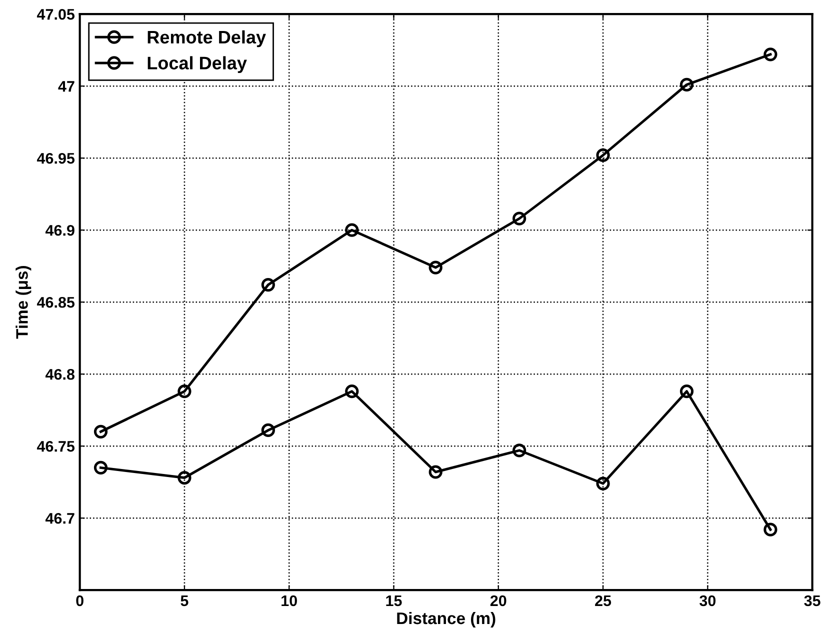 The image size is (823, 640). I want to click on y-tick-label: 46.95, so click(55, 158).